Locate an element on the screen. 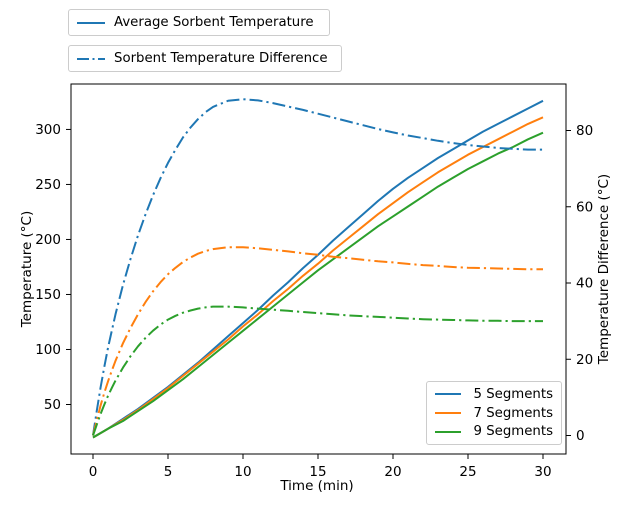 The image size is (626, 507). y-tick-label-left: 50 is located at coordinates (52, 405).